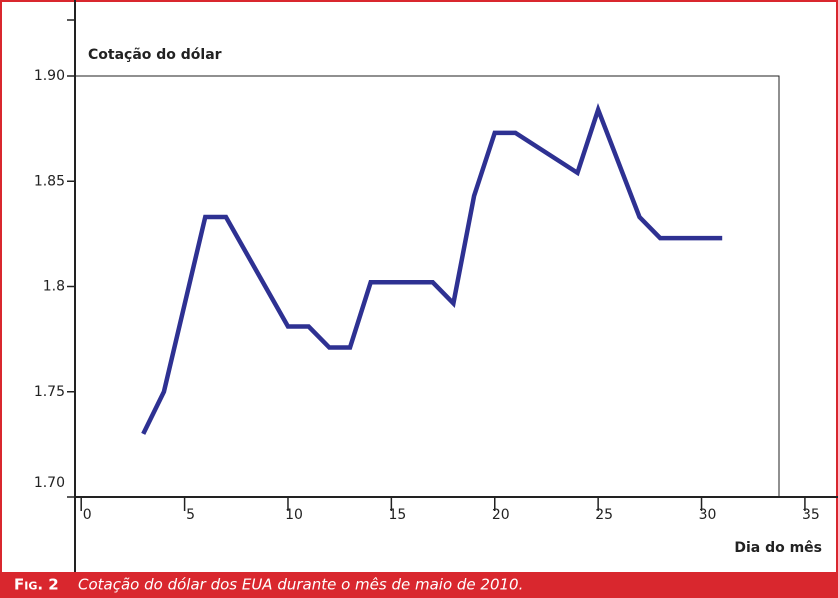 This screenshot has height=598, width=838. Describe the element at coordinates (501, 515) in the screenshot. I see `x-tick-label: 20` at that location.